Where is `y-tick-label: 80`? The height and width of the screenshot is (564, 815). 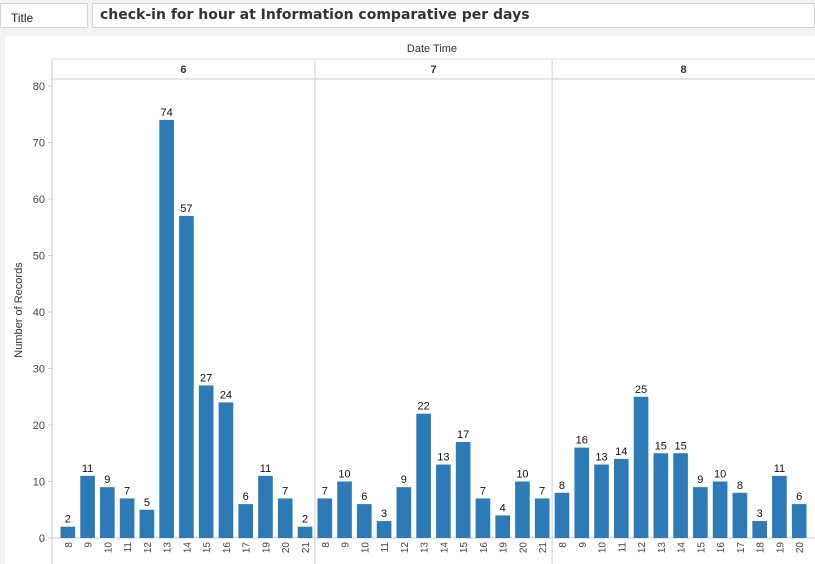
y-tick-label: 80 is located at coordinates (39, 87).